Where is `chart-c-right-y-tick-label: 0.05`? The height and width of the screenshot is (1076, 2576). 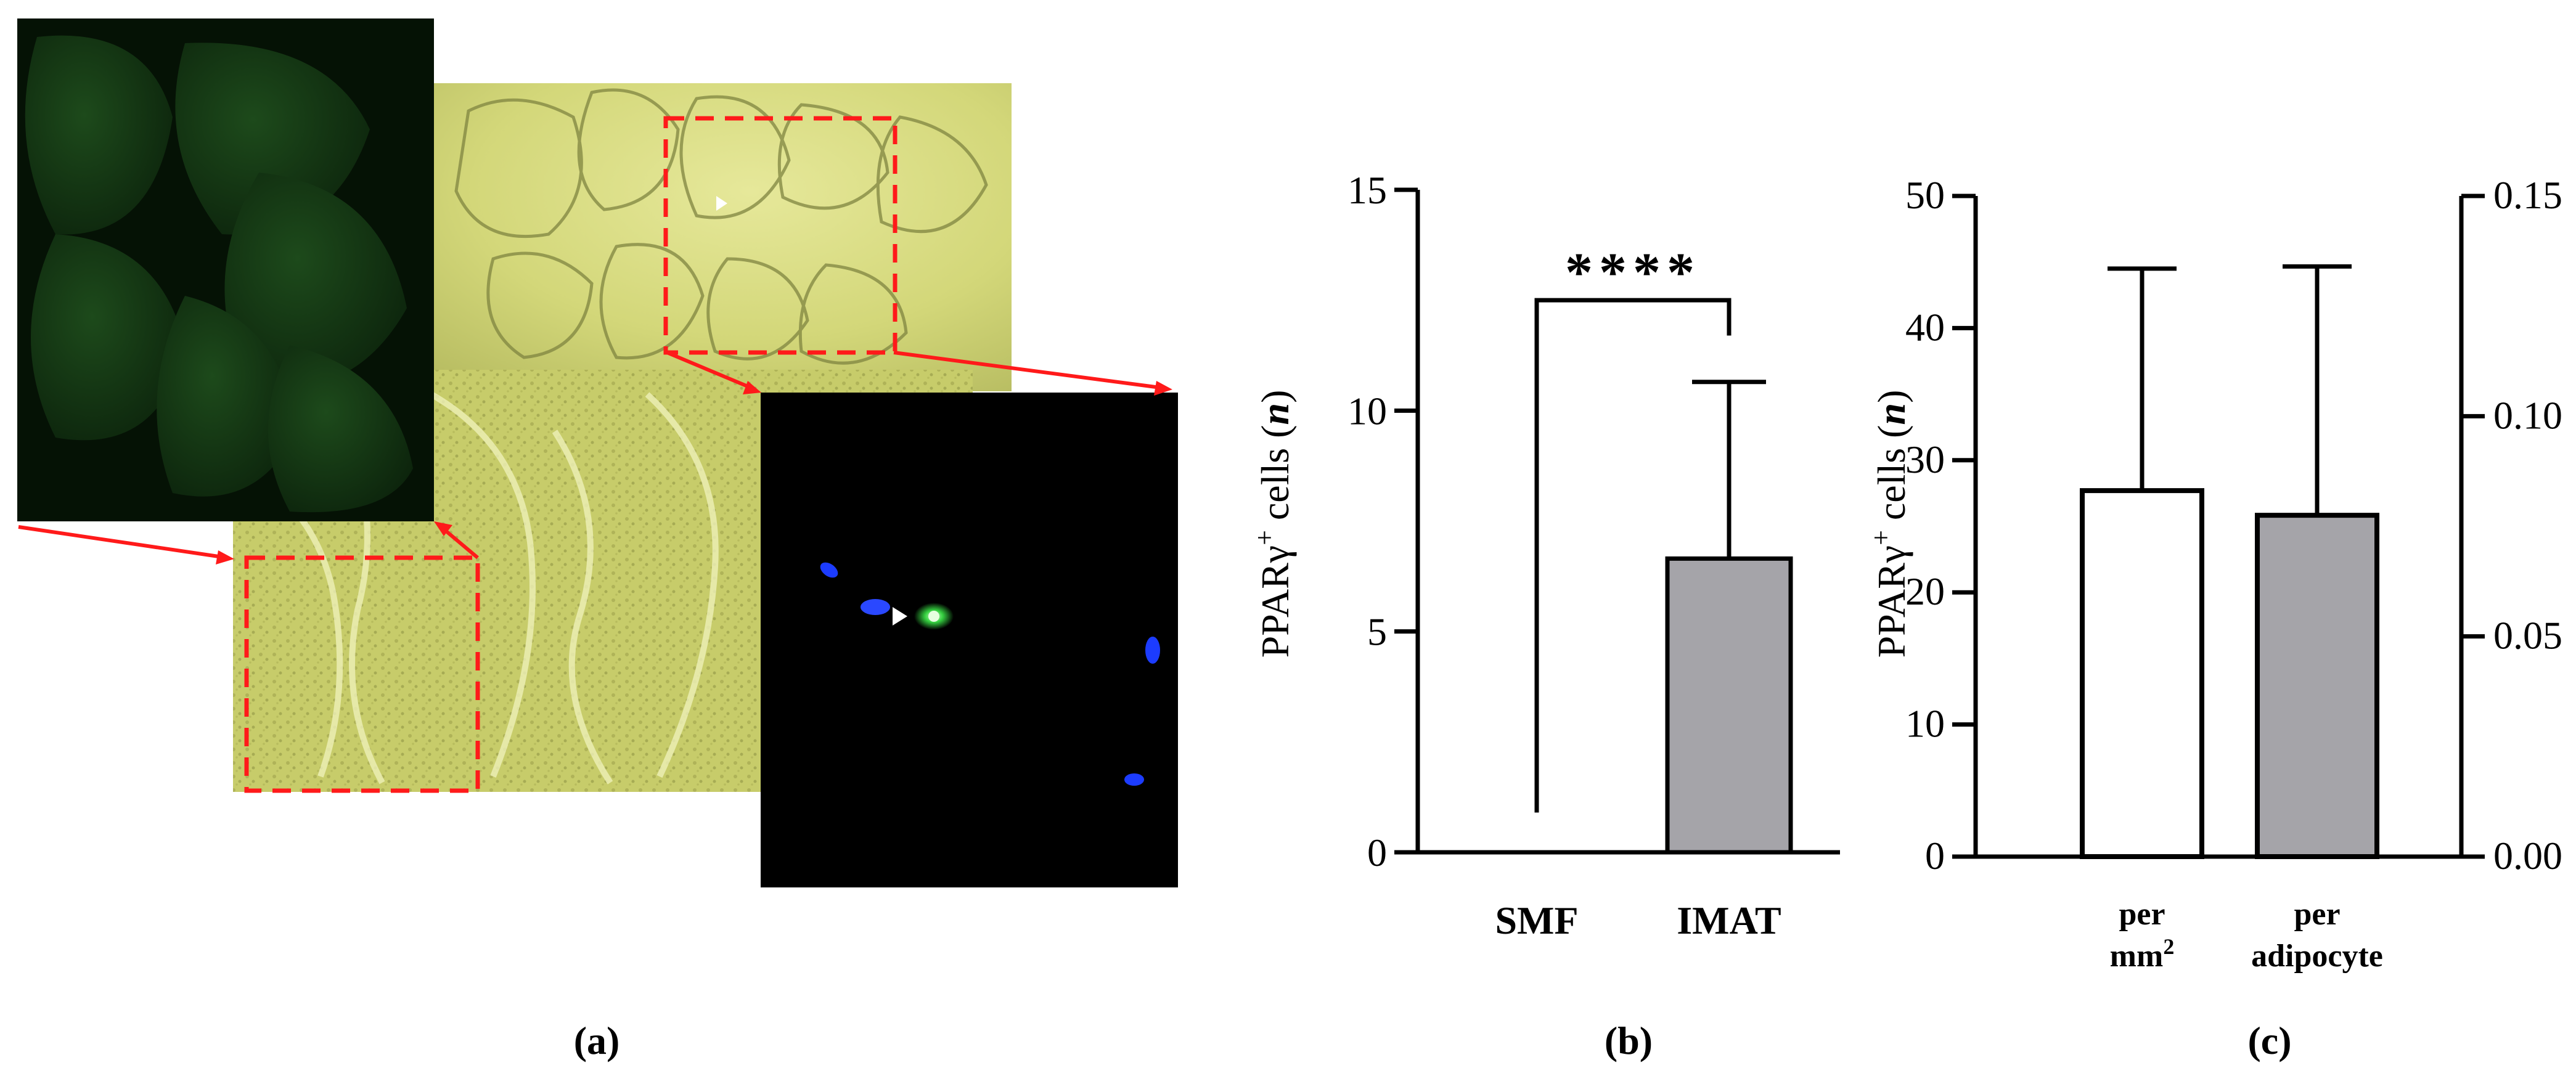
chart-c-right-y-tick-label: 0.05 is located at coordinates (2527, 636).